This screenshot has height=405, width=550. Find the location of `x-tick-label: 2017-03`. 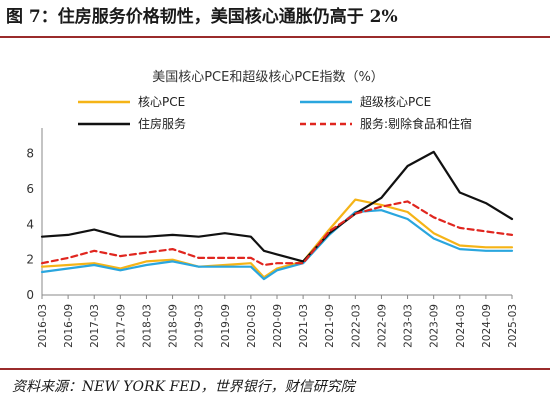

x-tick-label: 2017-03 is located at coordinates (95, 326).